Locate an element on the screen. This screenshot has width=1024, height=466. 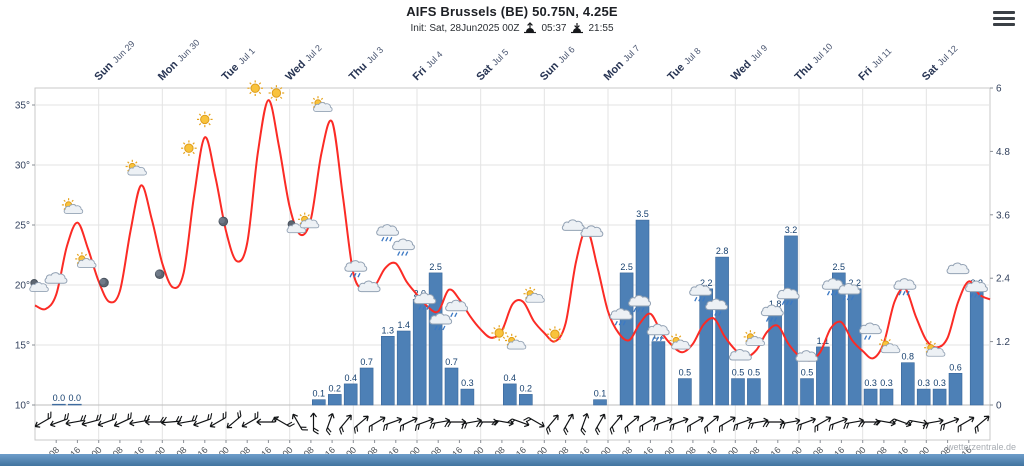
precip-bar-label: 1.8 is located at coordinates (775, 304).